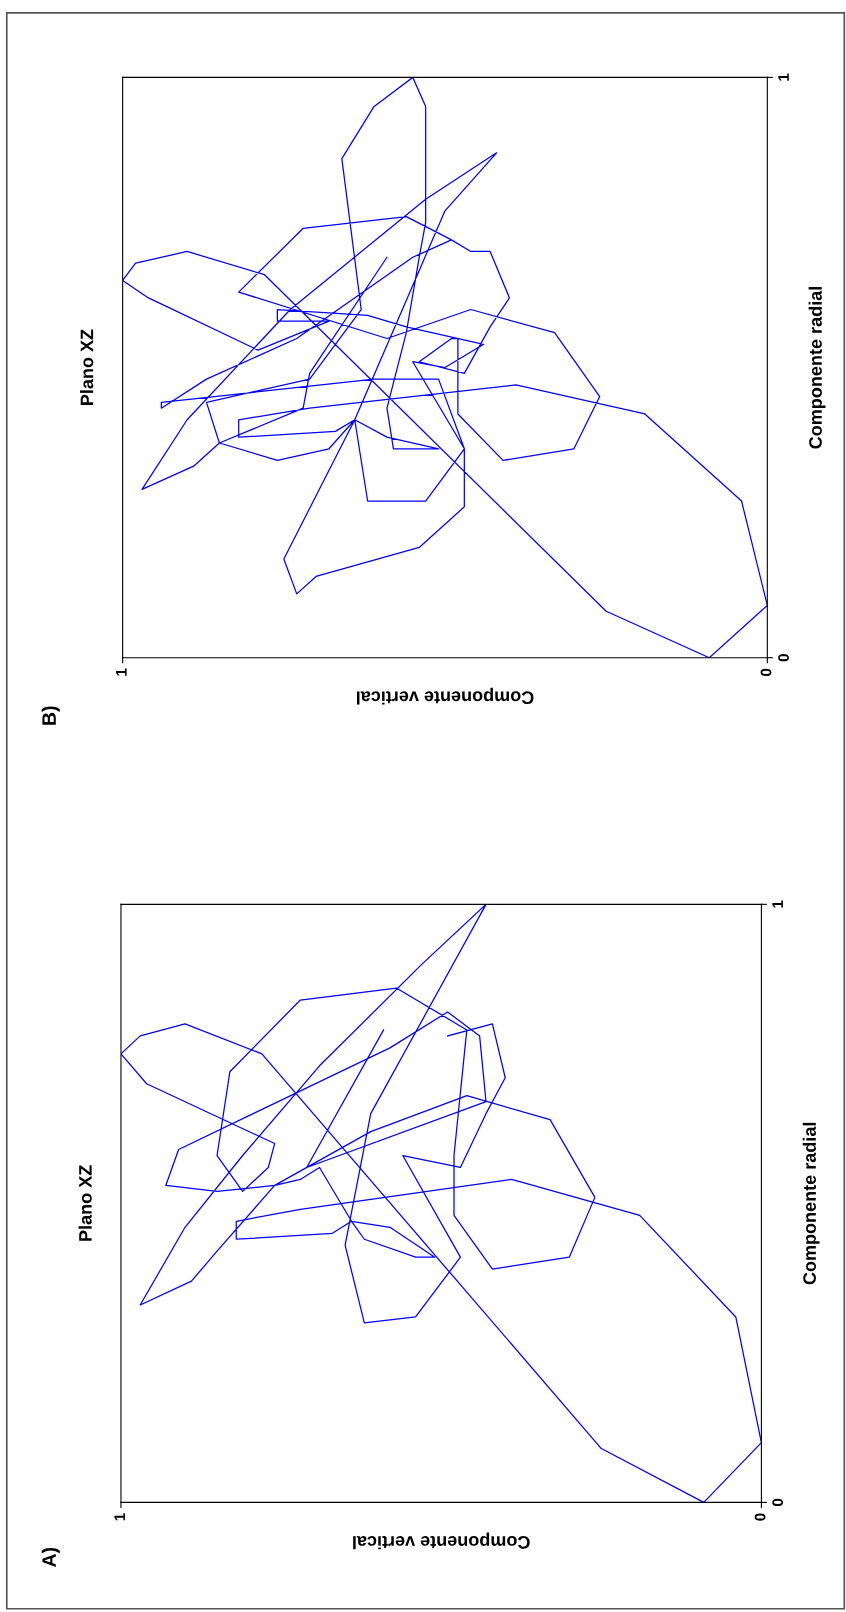 This screenshot has height=1612, width=846. Describe the element at coordinates (50, 1557) in the screenshot. I see `text: A)` at that location.